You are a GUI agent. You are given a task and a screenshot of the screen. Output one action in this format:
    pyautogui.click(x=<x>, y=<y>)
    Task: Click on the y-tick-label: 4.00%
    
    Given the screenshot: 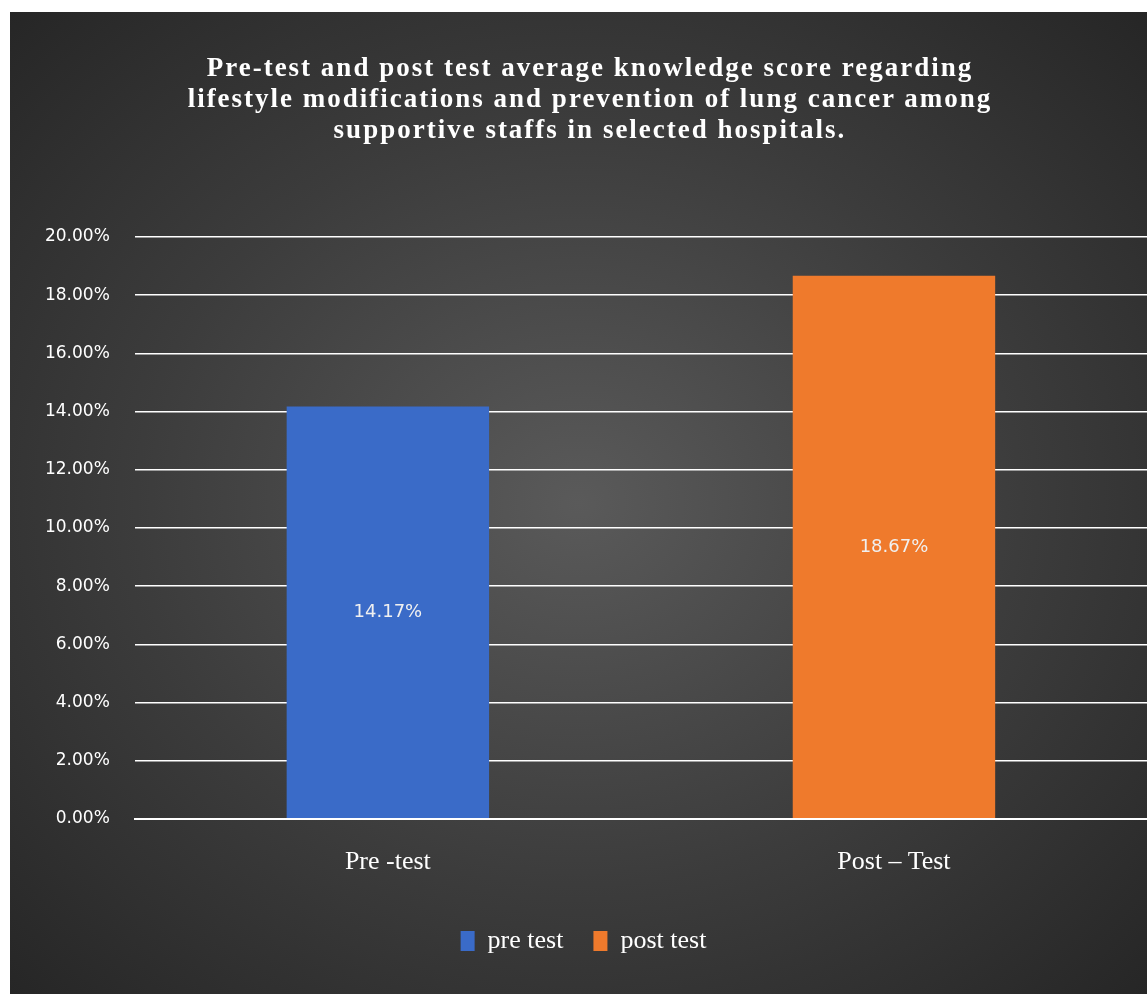 What is the action you would take?
    pyautogui.click(x=82, y=700)
    